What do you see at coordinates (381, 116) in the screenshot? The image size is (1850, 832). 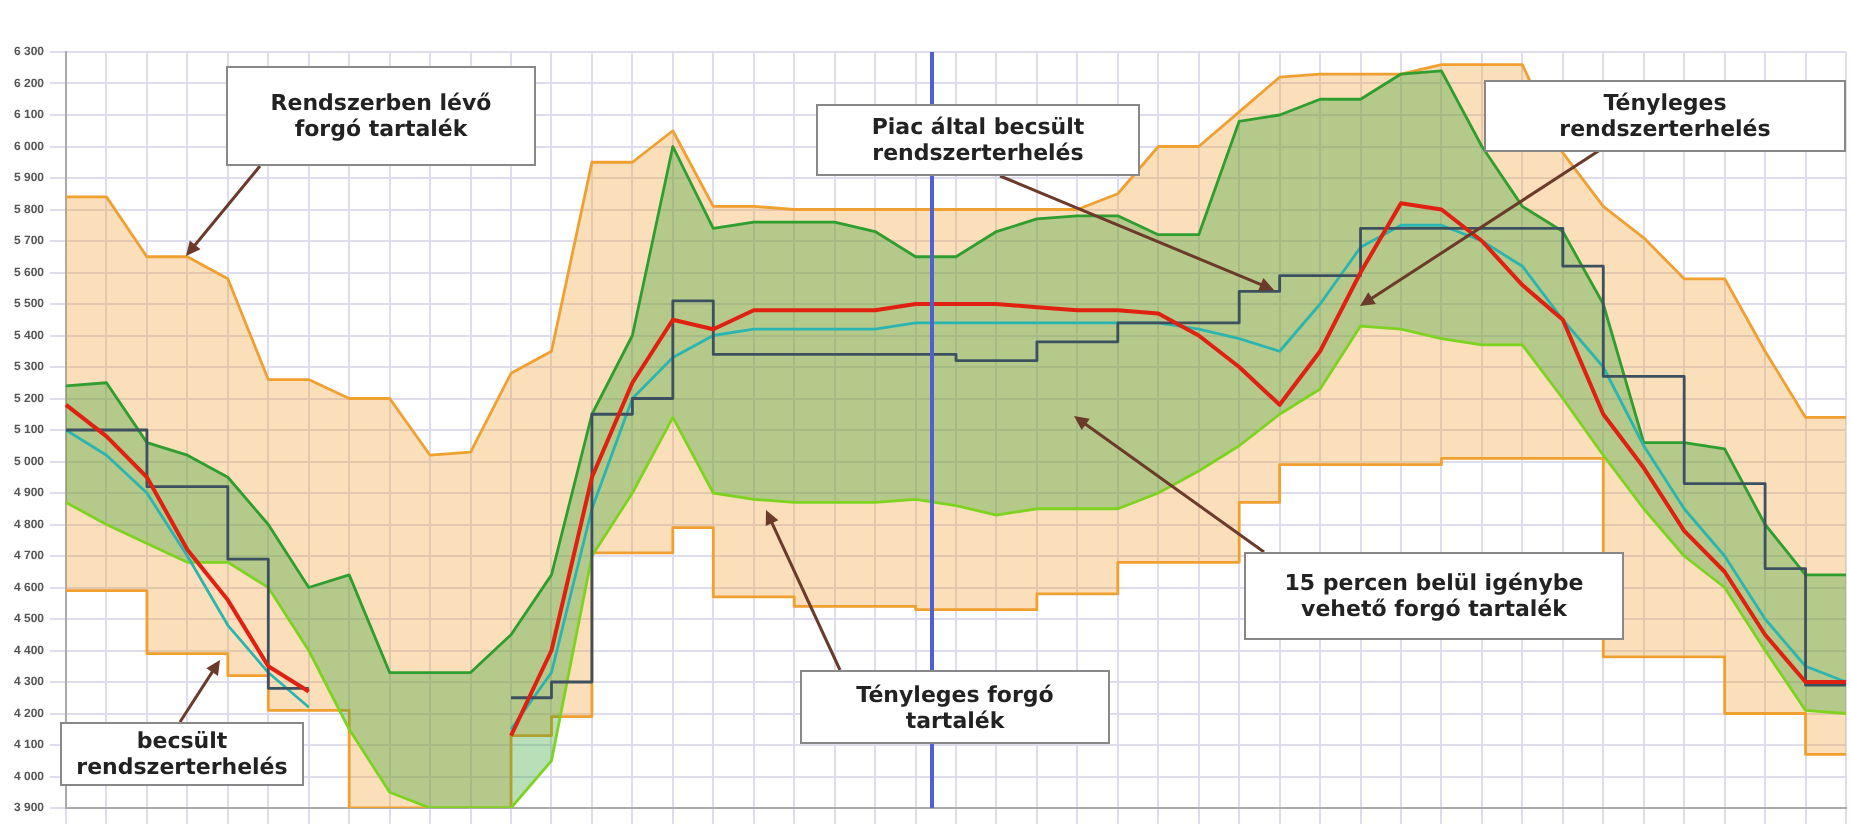 I see `callout-box: Rendszerben lévő forgó tartalék` at bounding box center [381, 116].